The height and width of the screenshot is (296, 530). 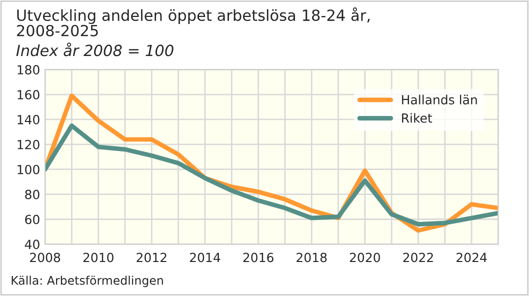 I want to click on x-tick-label: 2014, so click(x=205, y=257).